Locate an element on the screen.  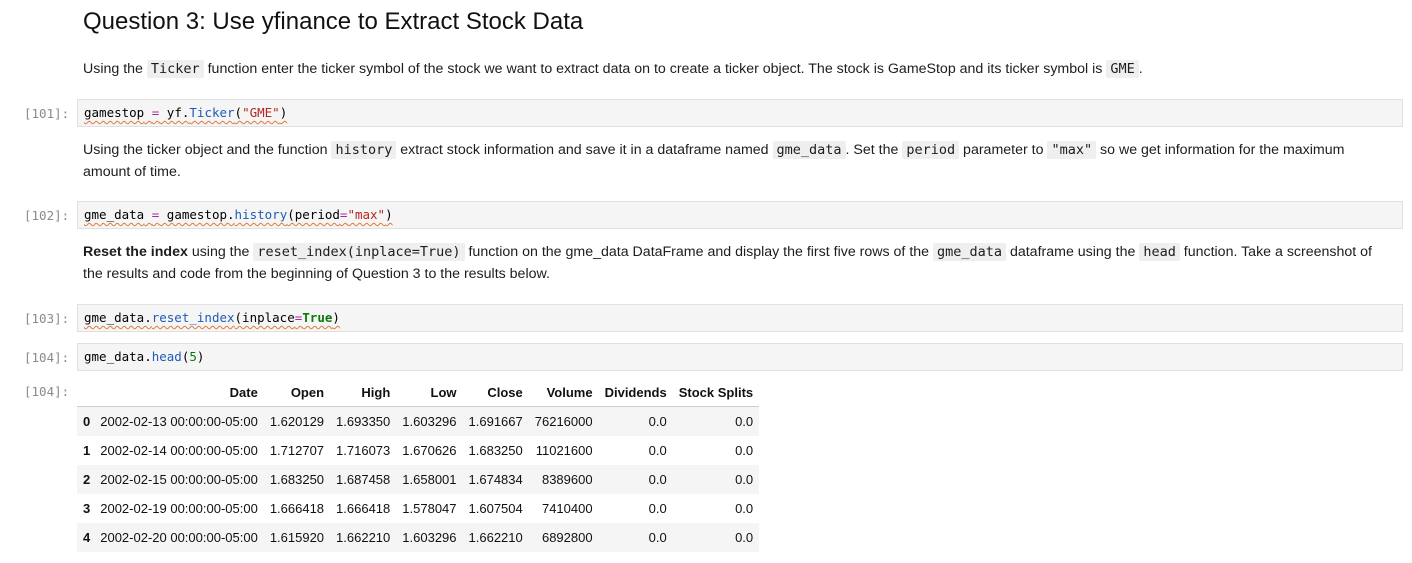
text: Using the is located at coordinates (115, 69).